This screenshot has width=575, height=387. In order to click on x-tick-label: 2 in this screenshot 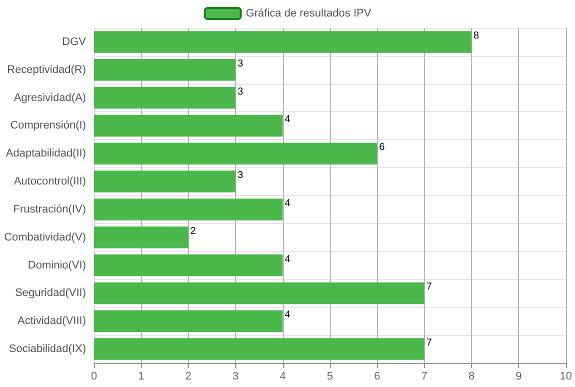, I will do `click(188, 376)`.